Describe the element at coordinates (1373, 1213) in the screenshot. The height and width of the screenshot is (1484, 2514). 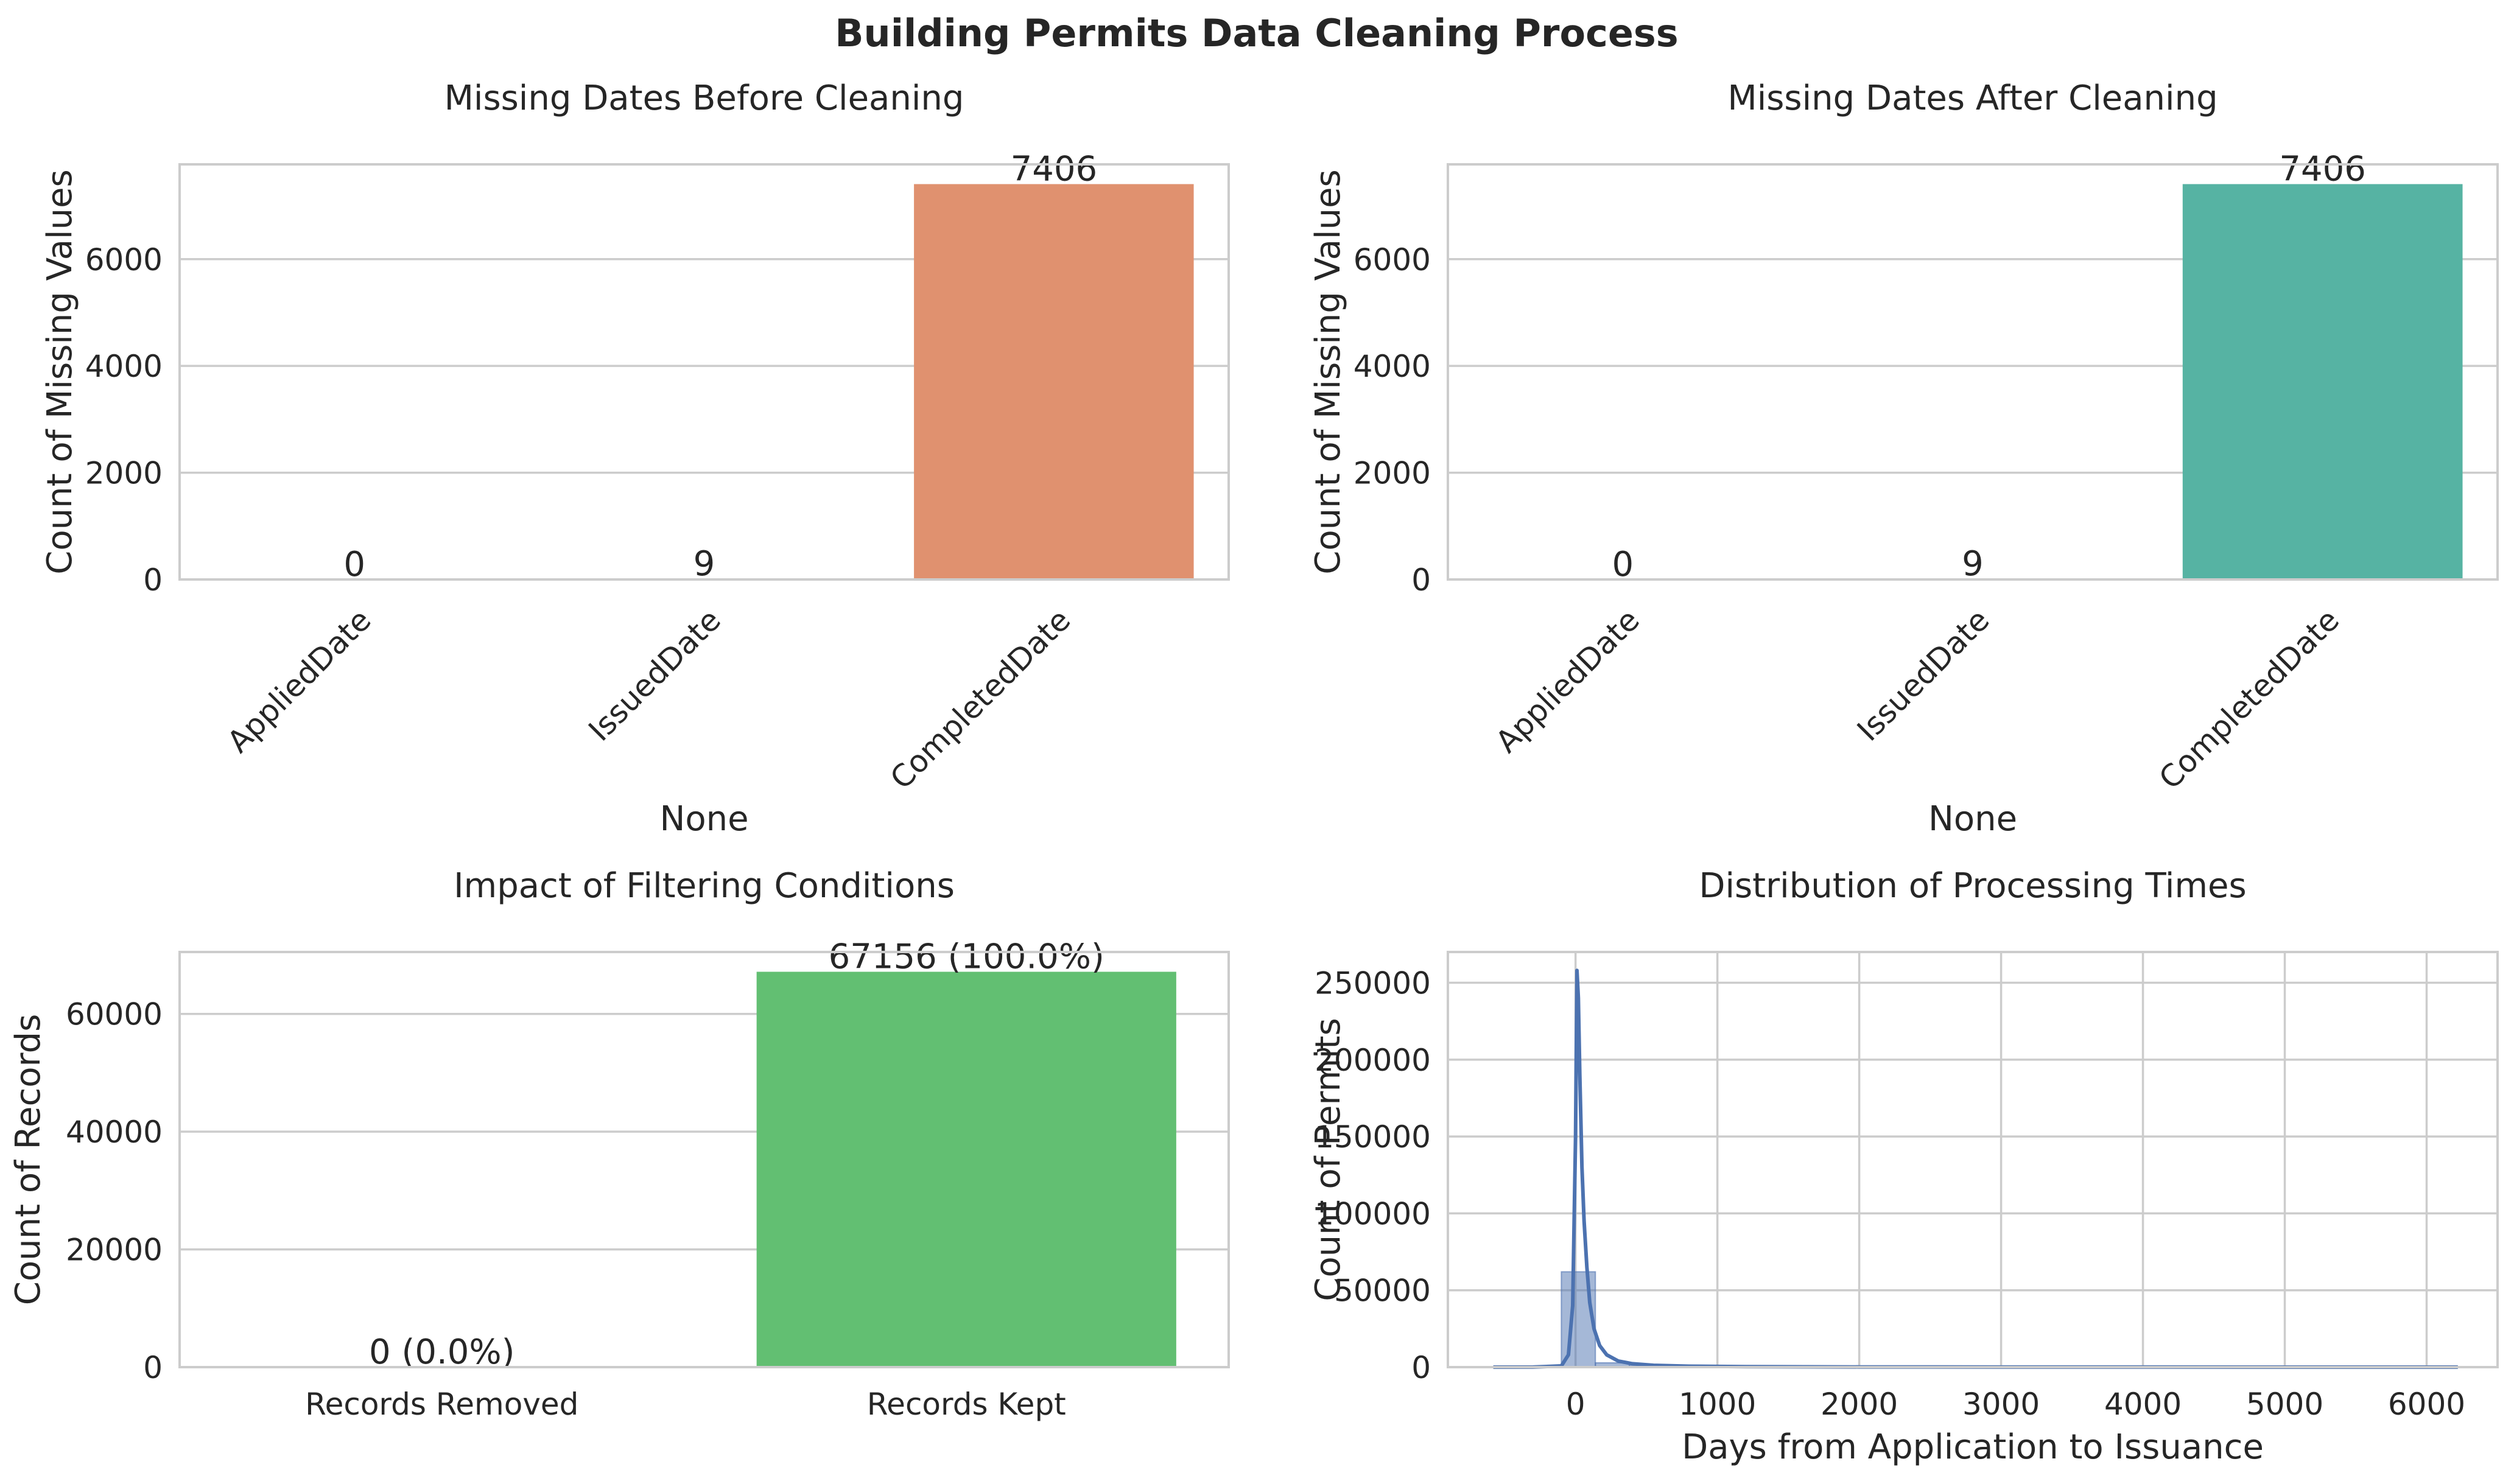
I see `y-tick-label: 100000` at that location.